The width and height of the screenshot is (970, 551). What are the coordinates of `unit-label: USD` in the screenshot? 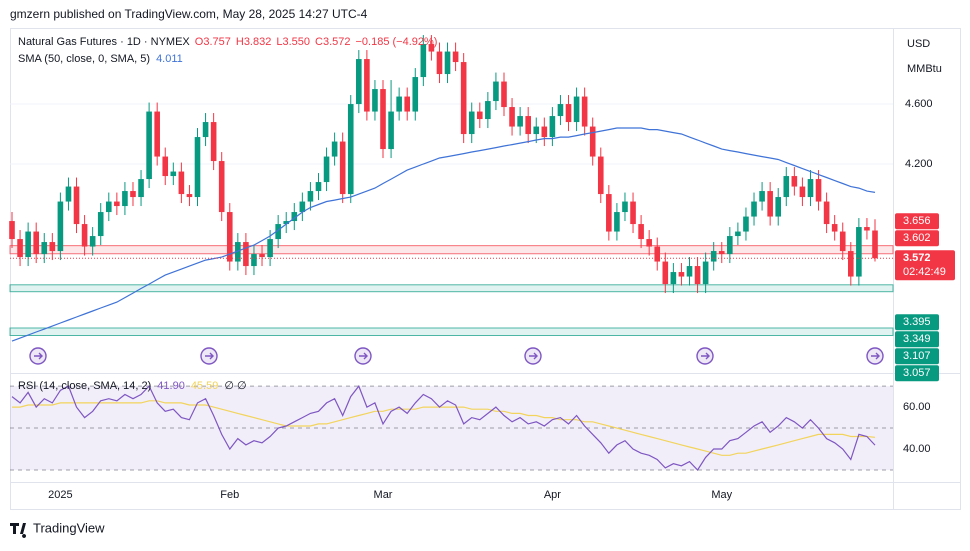 It's located at (918, 44).